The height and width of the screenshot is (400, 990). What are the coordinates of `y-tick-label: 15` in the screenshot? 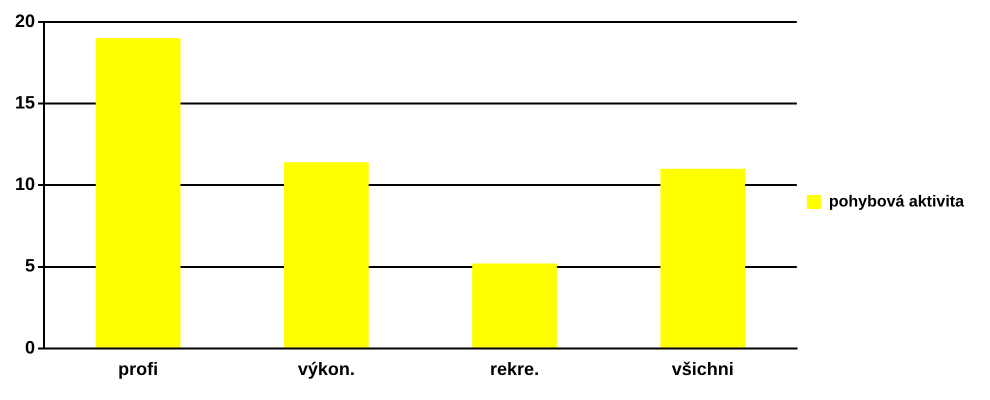 It's located at (25, 102).